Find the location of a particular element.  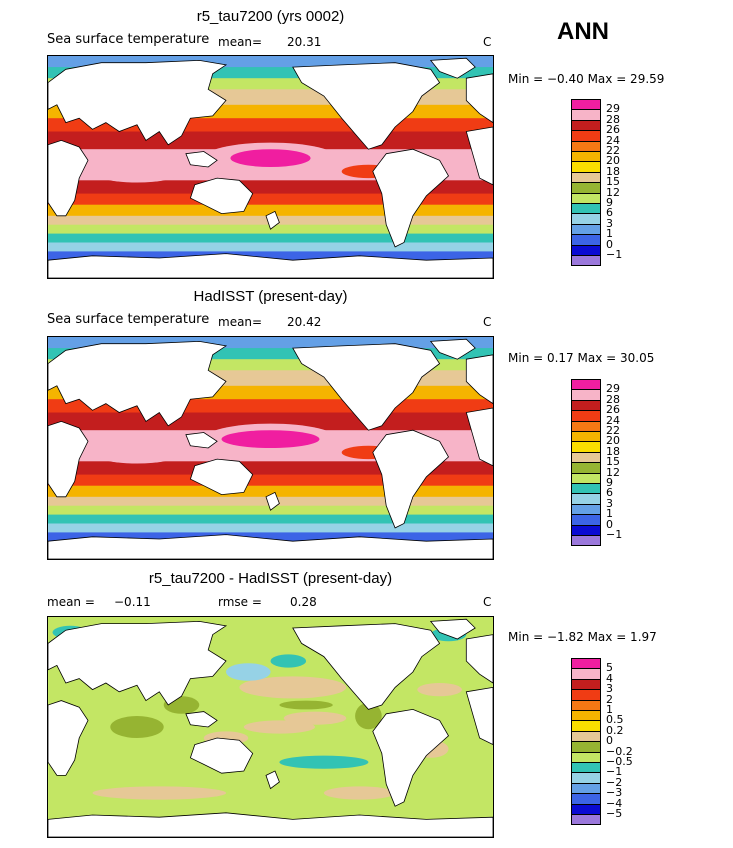

panel3-units: C is located at coordinates (487, 602).